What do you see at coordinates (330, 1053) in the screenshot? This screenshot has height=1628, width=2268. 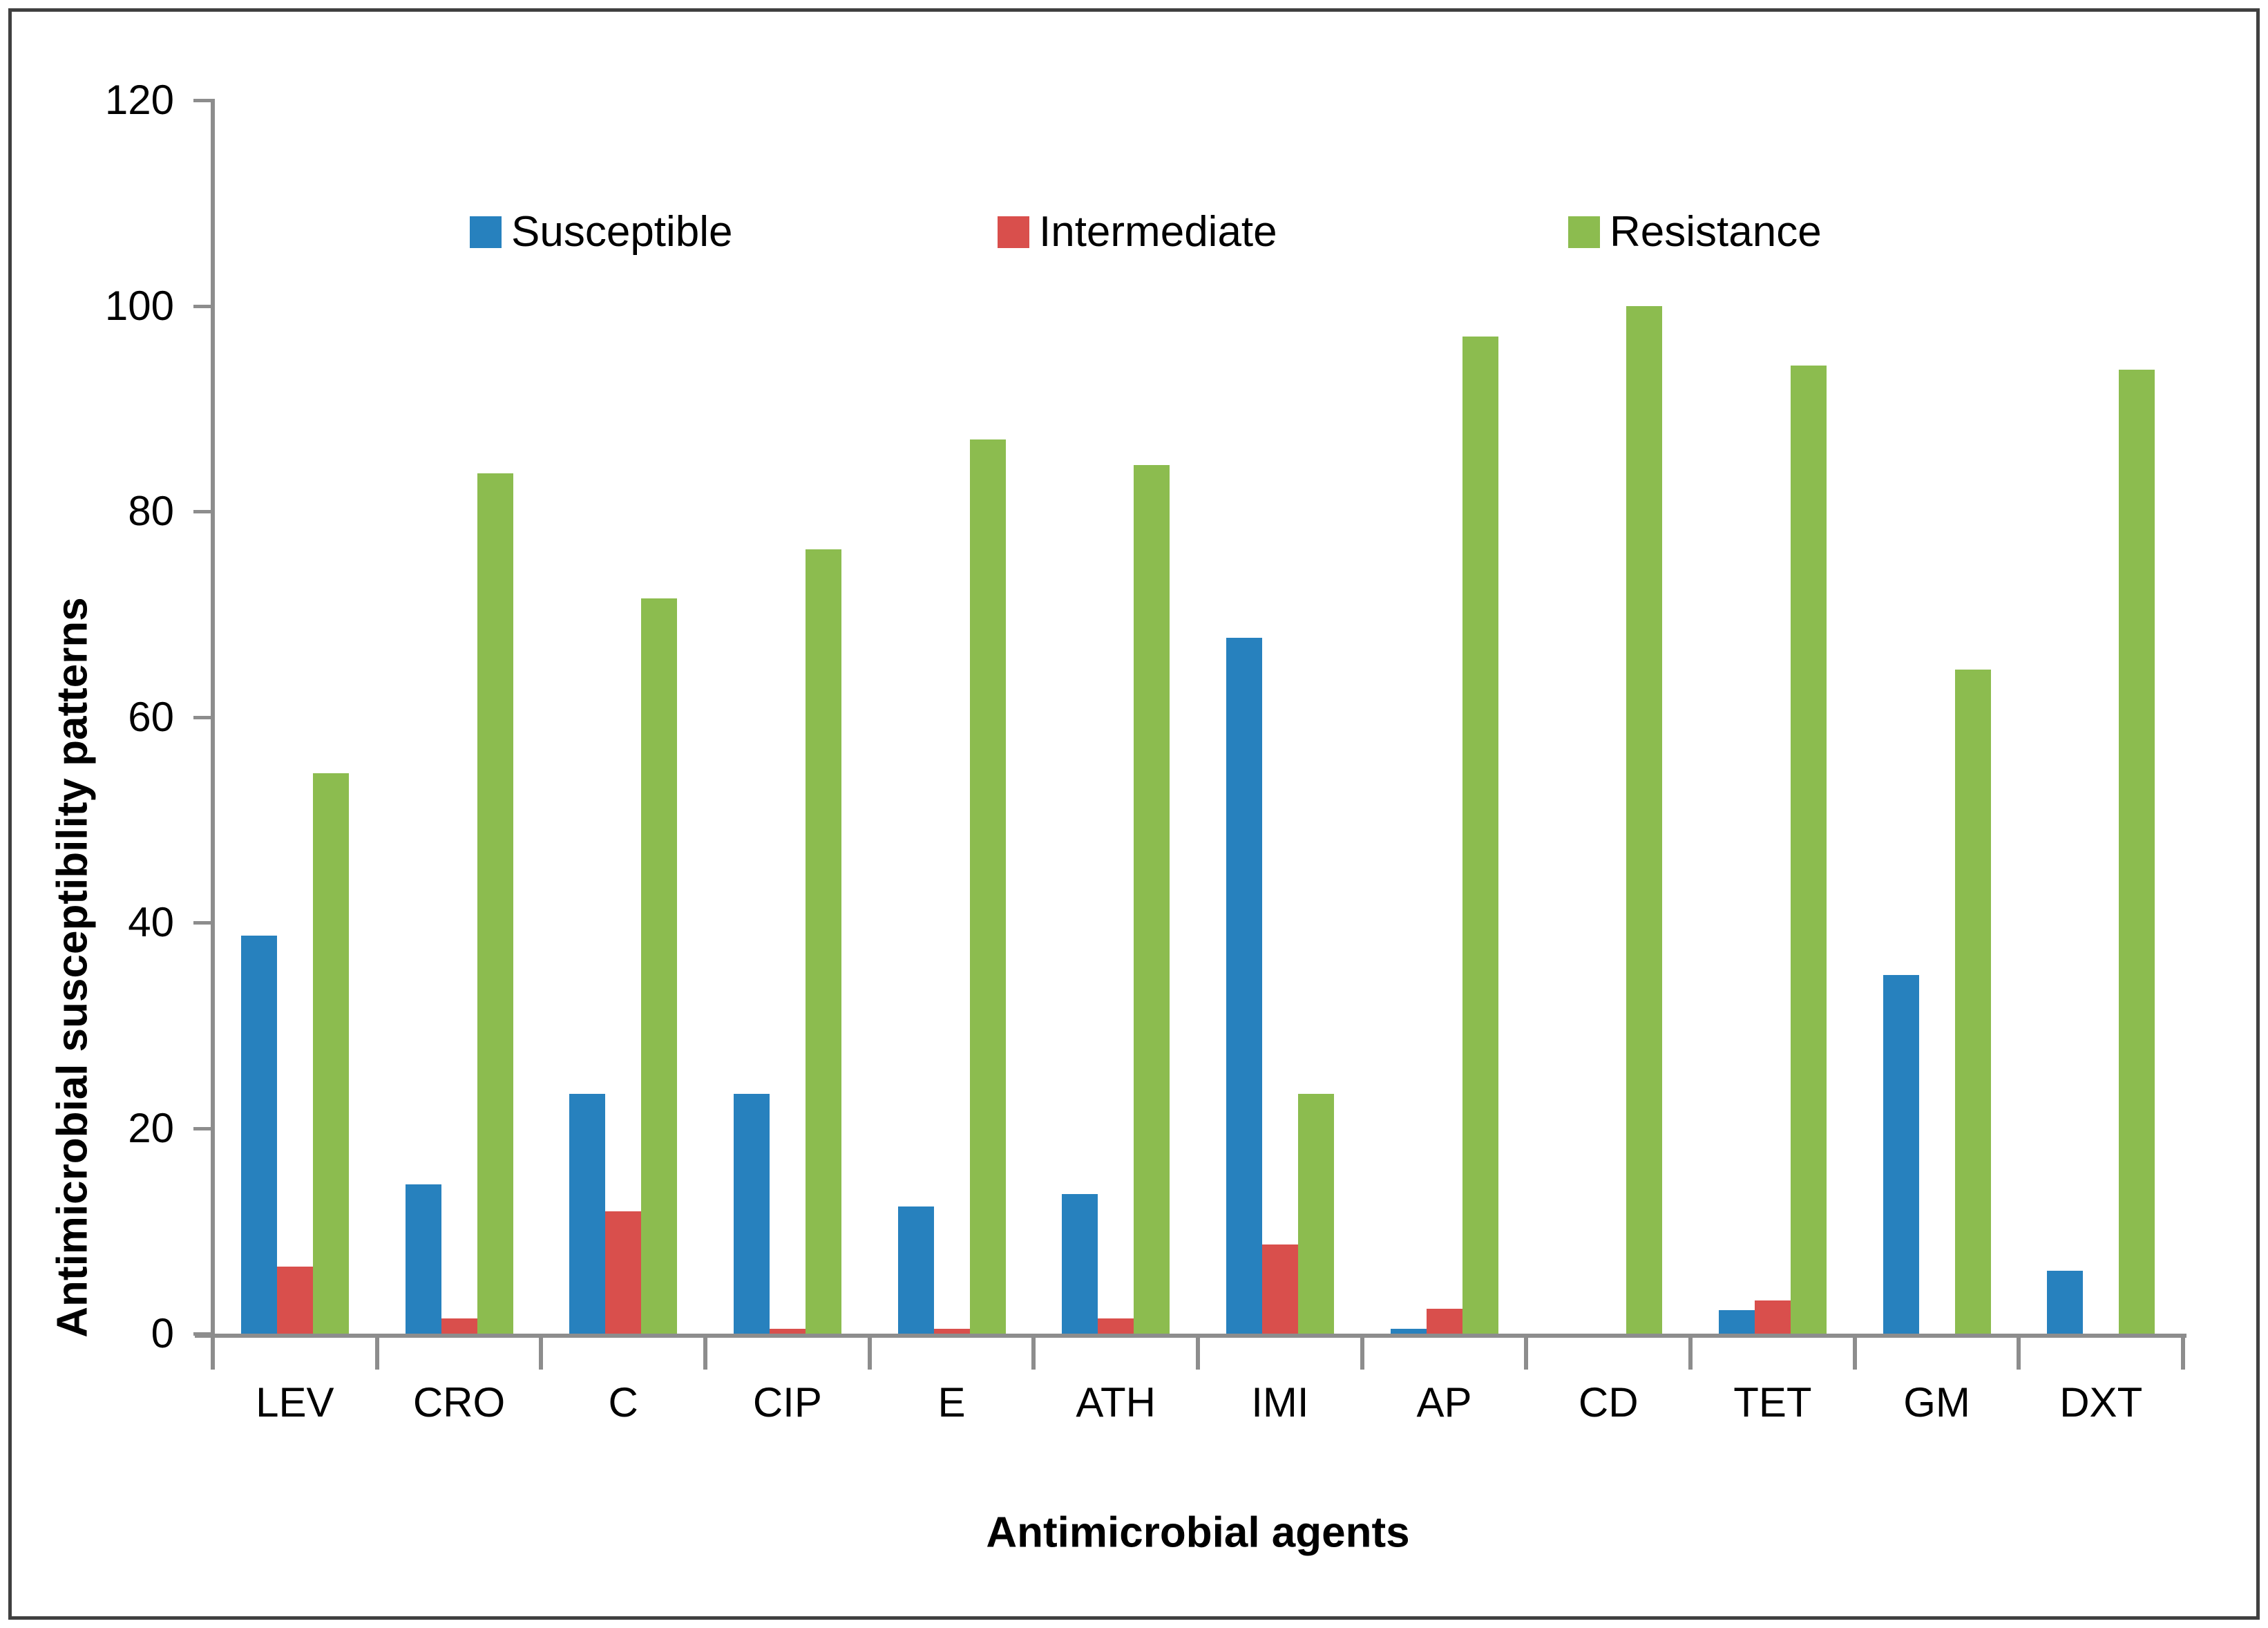 I see `bar-lev-resistance` at bounding box center [330, 1053].